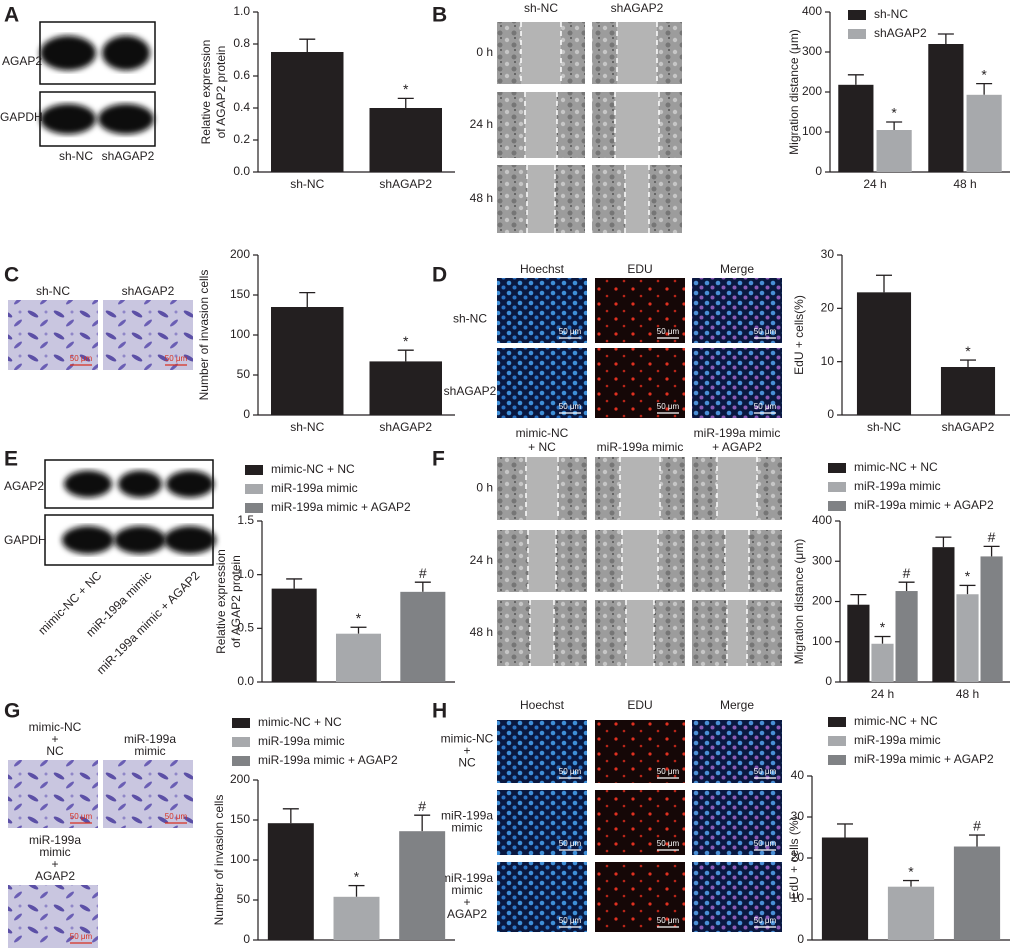  What do you see at coordinates (481, 632) in the screenshot?
I see `row-label: 48 h` at bounding box center [481, 632].